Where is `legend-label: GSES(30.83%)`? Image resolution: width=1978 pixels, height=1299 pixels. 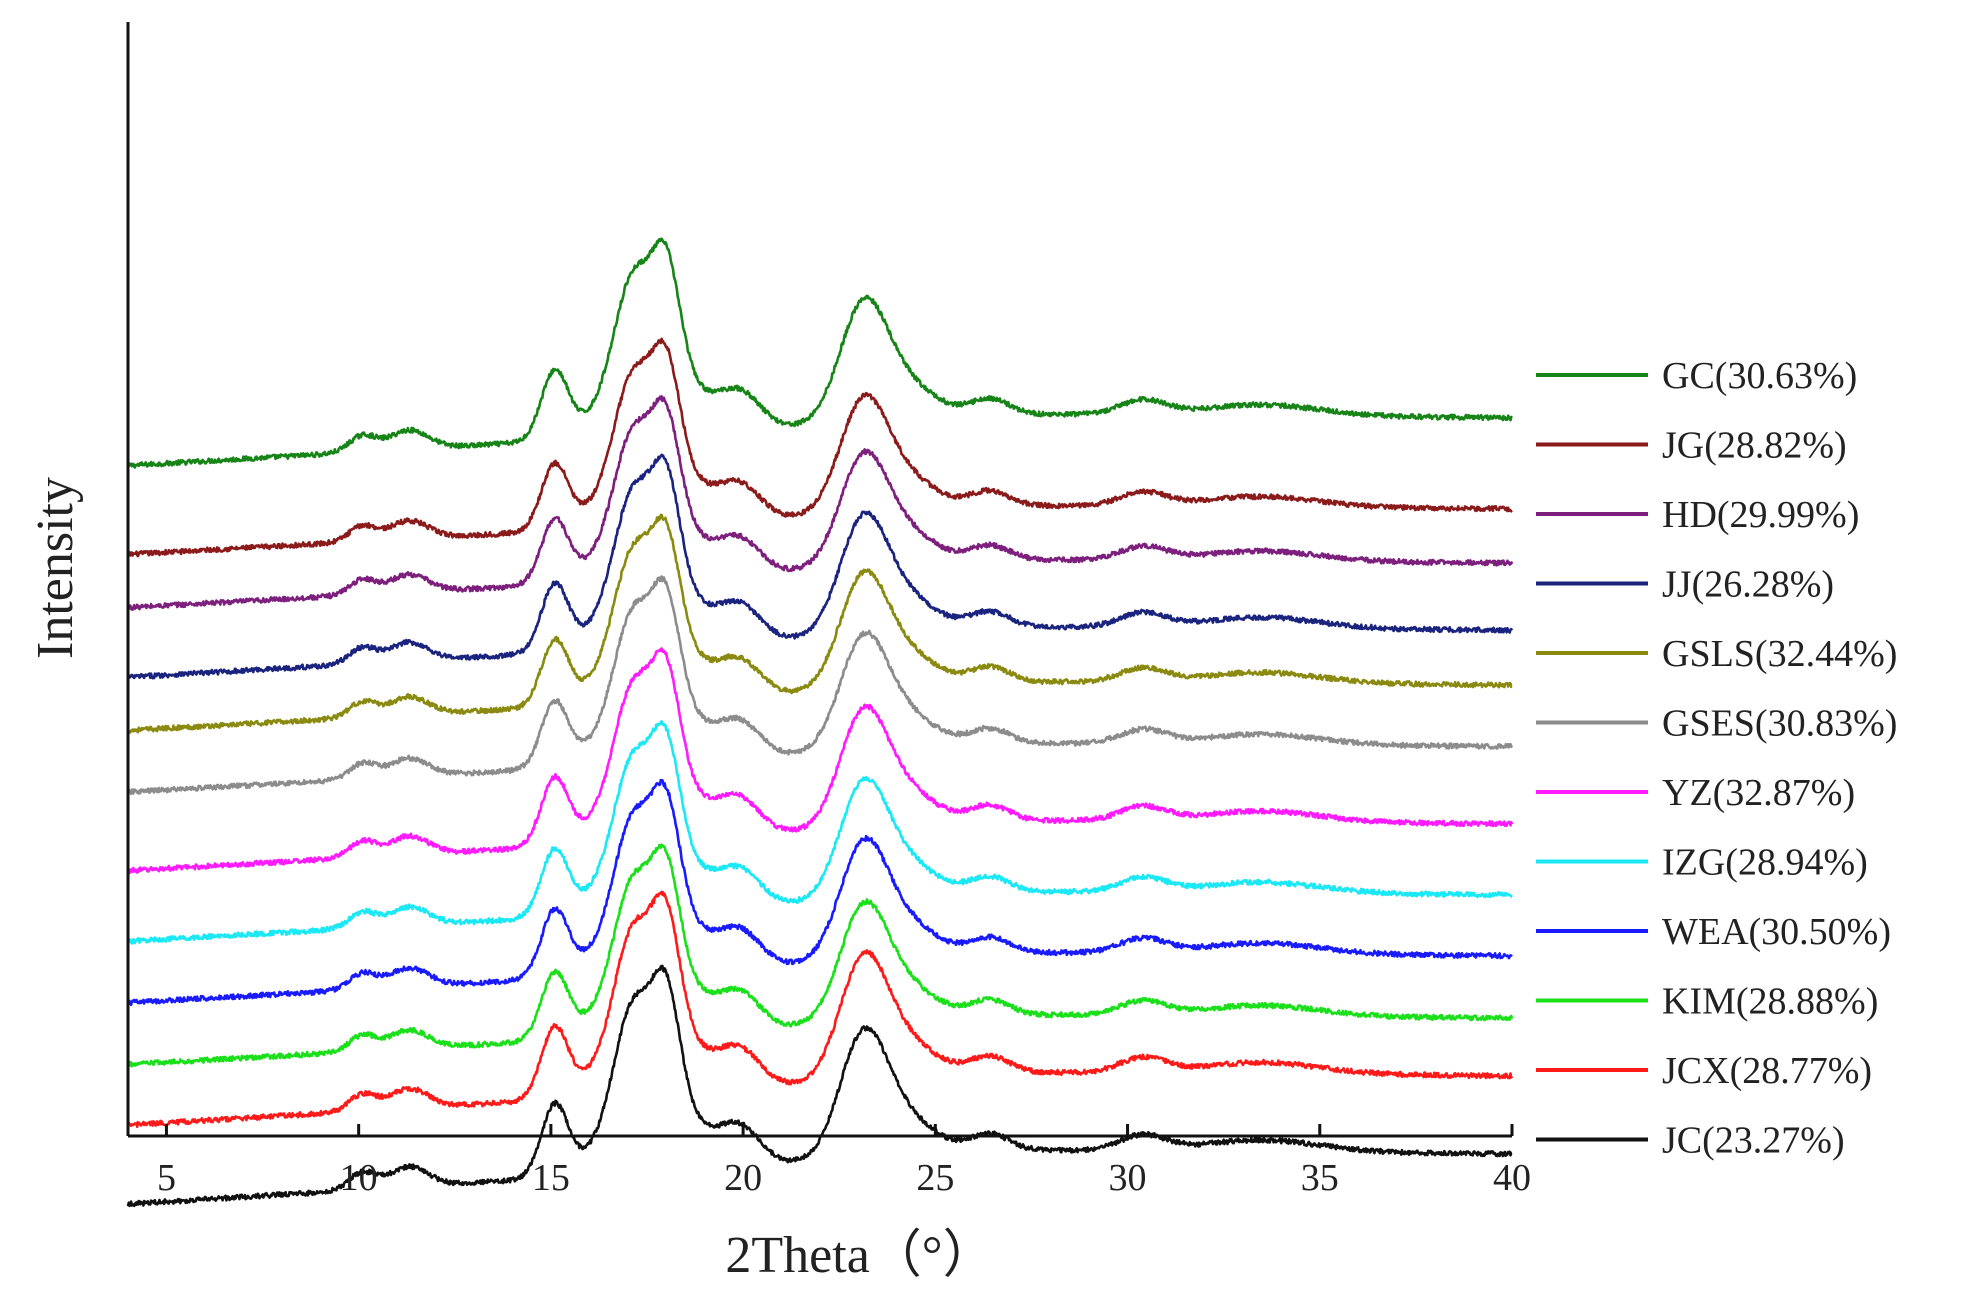
legend-label: GSES(30.83%) is located at coordinates (1779, 724).